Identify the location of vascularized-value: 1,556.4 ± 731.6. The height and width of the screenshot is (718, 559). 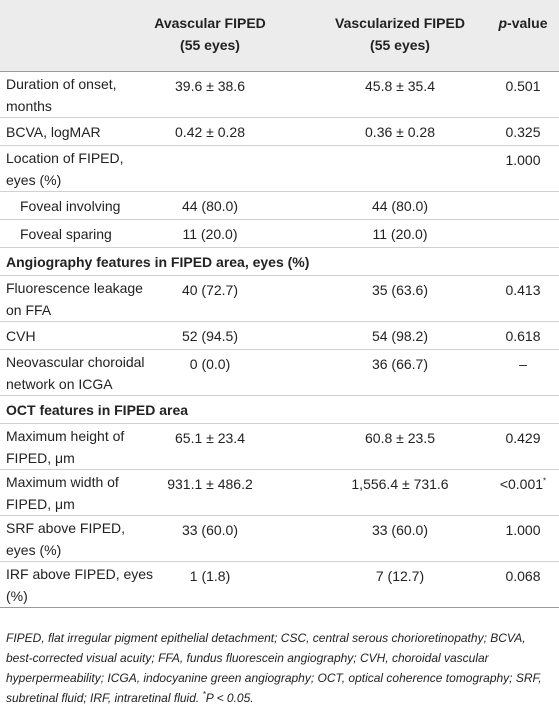
(400, 484).